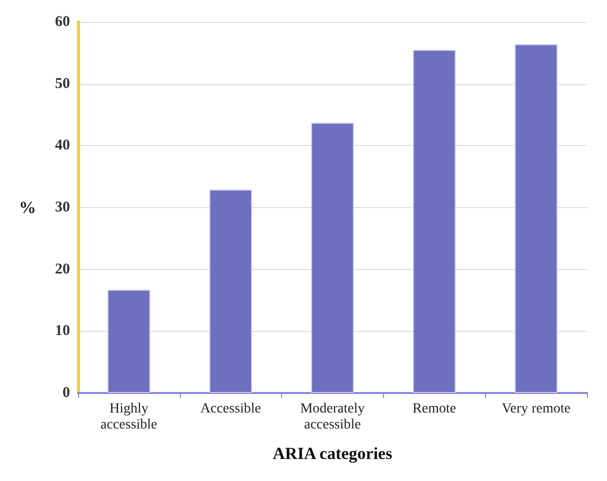 The width and height of the screenshot is (607, 481). Describe the element at coordinates (62, 84) in the screenshot. I see `y-tick-label: 50` at that location.